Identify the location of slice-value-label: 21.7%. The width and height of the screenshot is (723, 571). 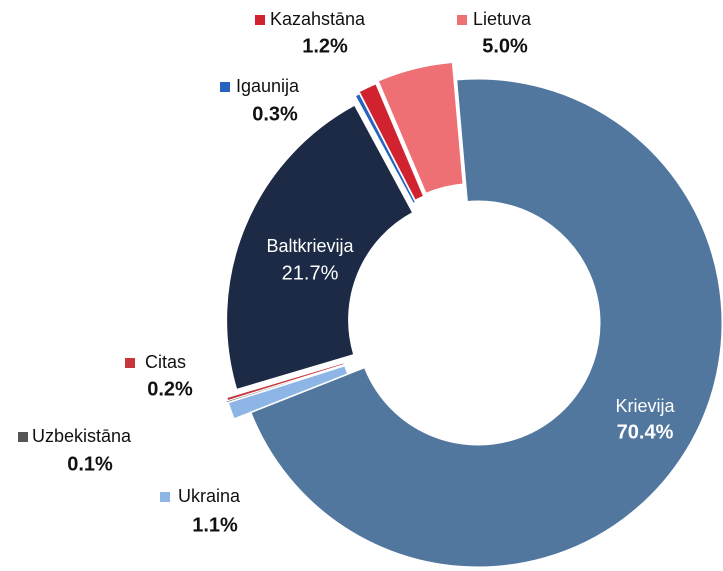
(310, 273).